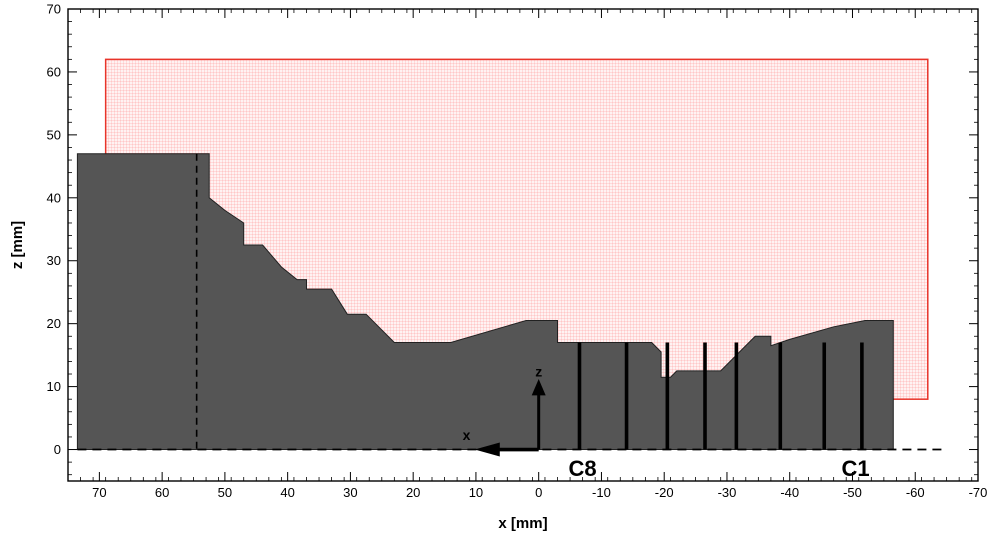 This screenshot has height=537, width=991. I want to click on x-tick-label: 70, so click(99, 492).